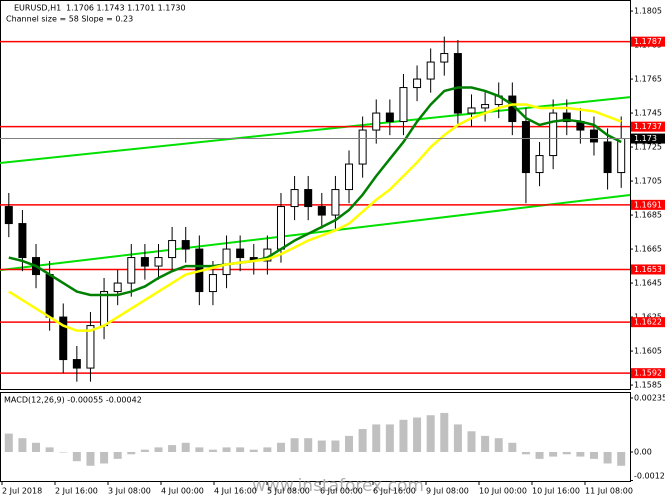  Describe the element at coordinates (648, 79) in the screenshot. I see `y-tick-label: 1.1765` at that location.